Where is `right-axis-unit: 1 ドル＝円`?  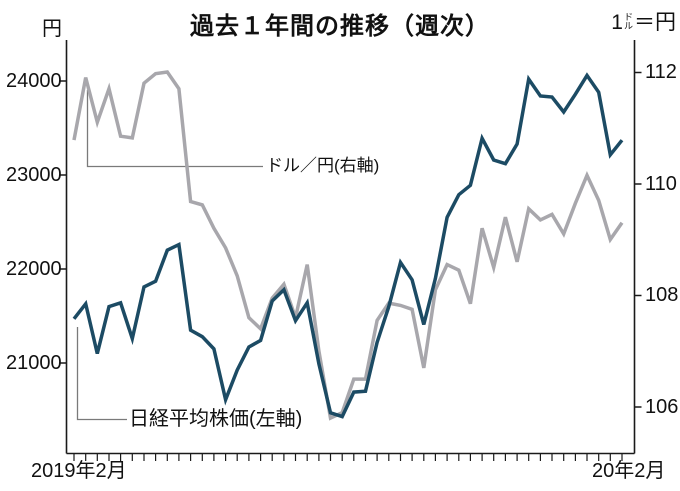
right-axis-unit: 1 ドル＝円 is located at coordinates (643, 23).